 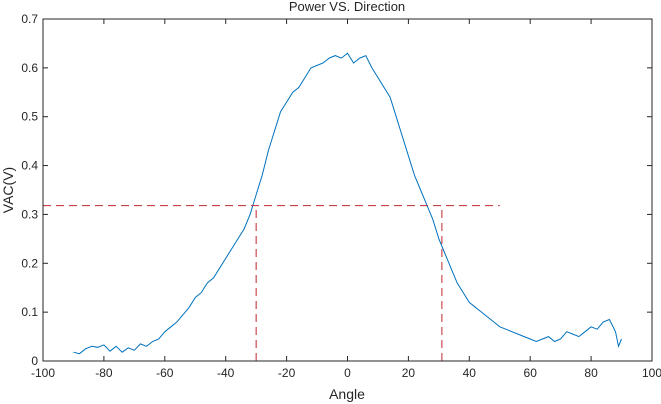 What do you see at coordinates (8, 190) in the screenshot?
I see `y-axis-label: VAC(V)` at bounding box center [8, 190].